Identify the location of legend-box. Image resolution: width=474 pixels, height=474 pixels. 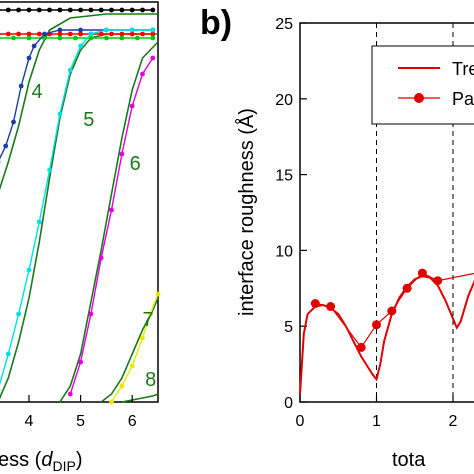
(422, 85).